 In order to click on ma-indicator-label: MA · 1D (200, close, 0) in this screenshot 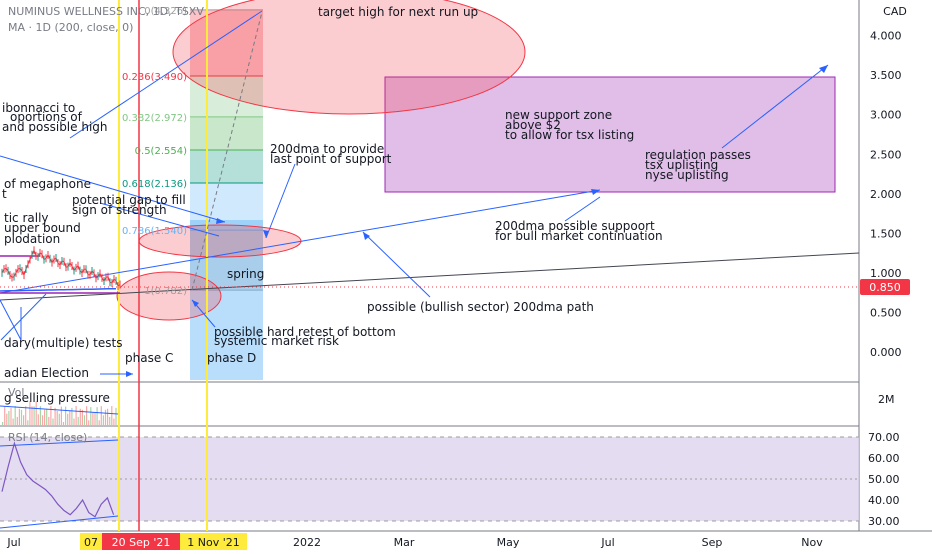, I will do `click(70, 27)`.